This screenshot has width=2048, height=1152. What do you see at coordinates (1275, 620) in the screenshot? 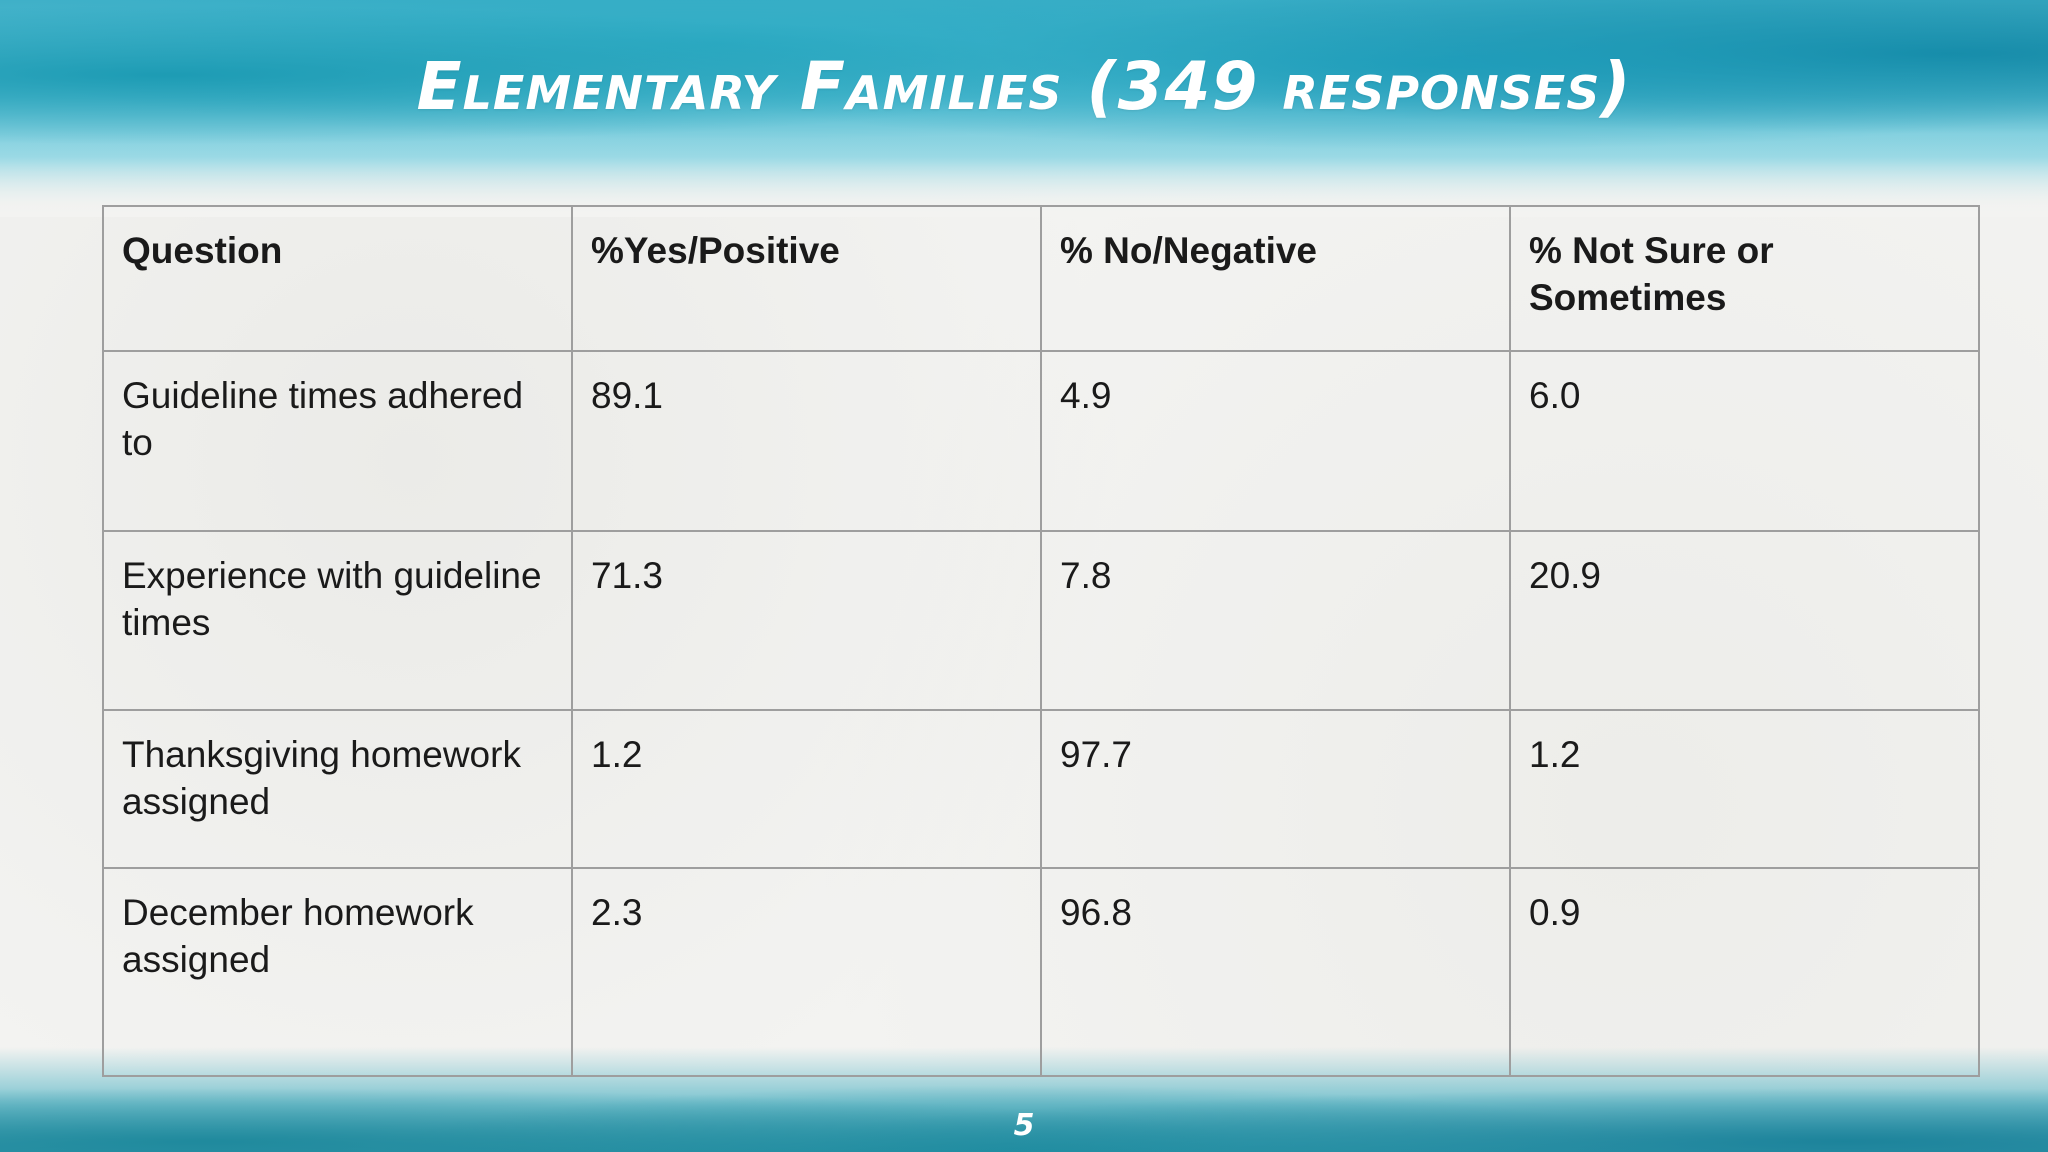
I see `cell-no: 7.8` at bounding box center [1275, 620].